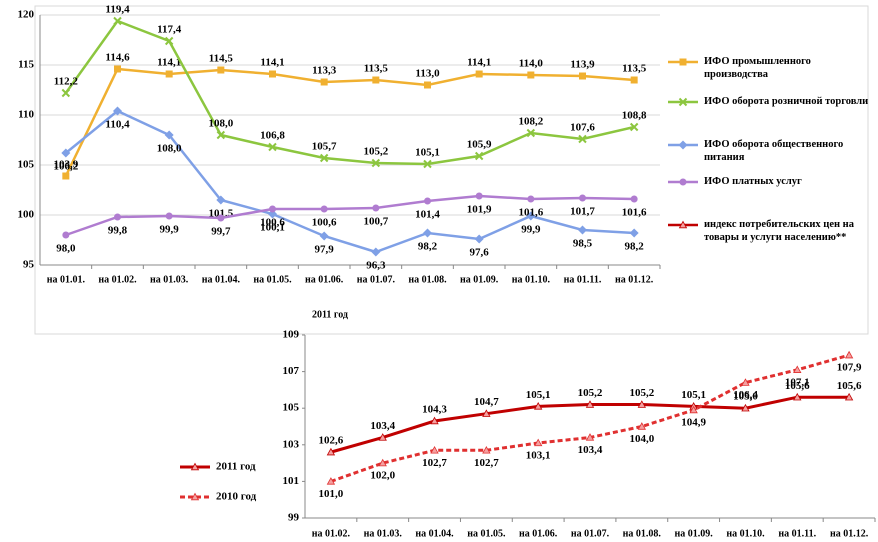  Describe the element at coordinates (291, 371) in the screenshot. I see `y-tick-label: 107` at that location.